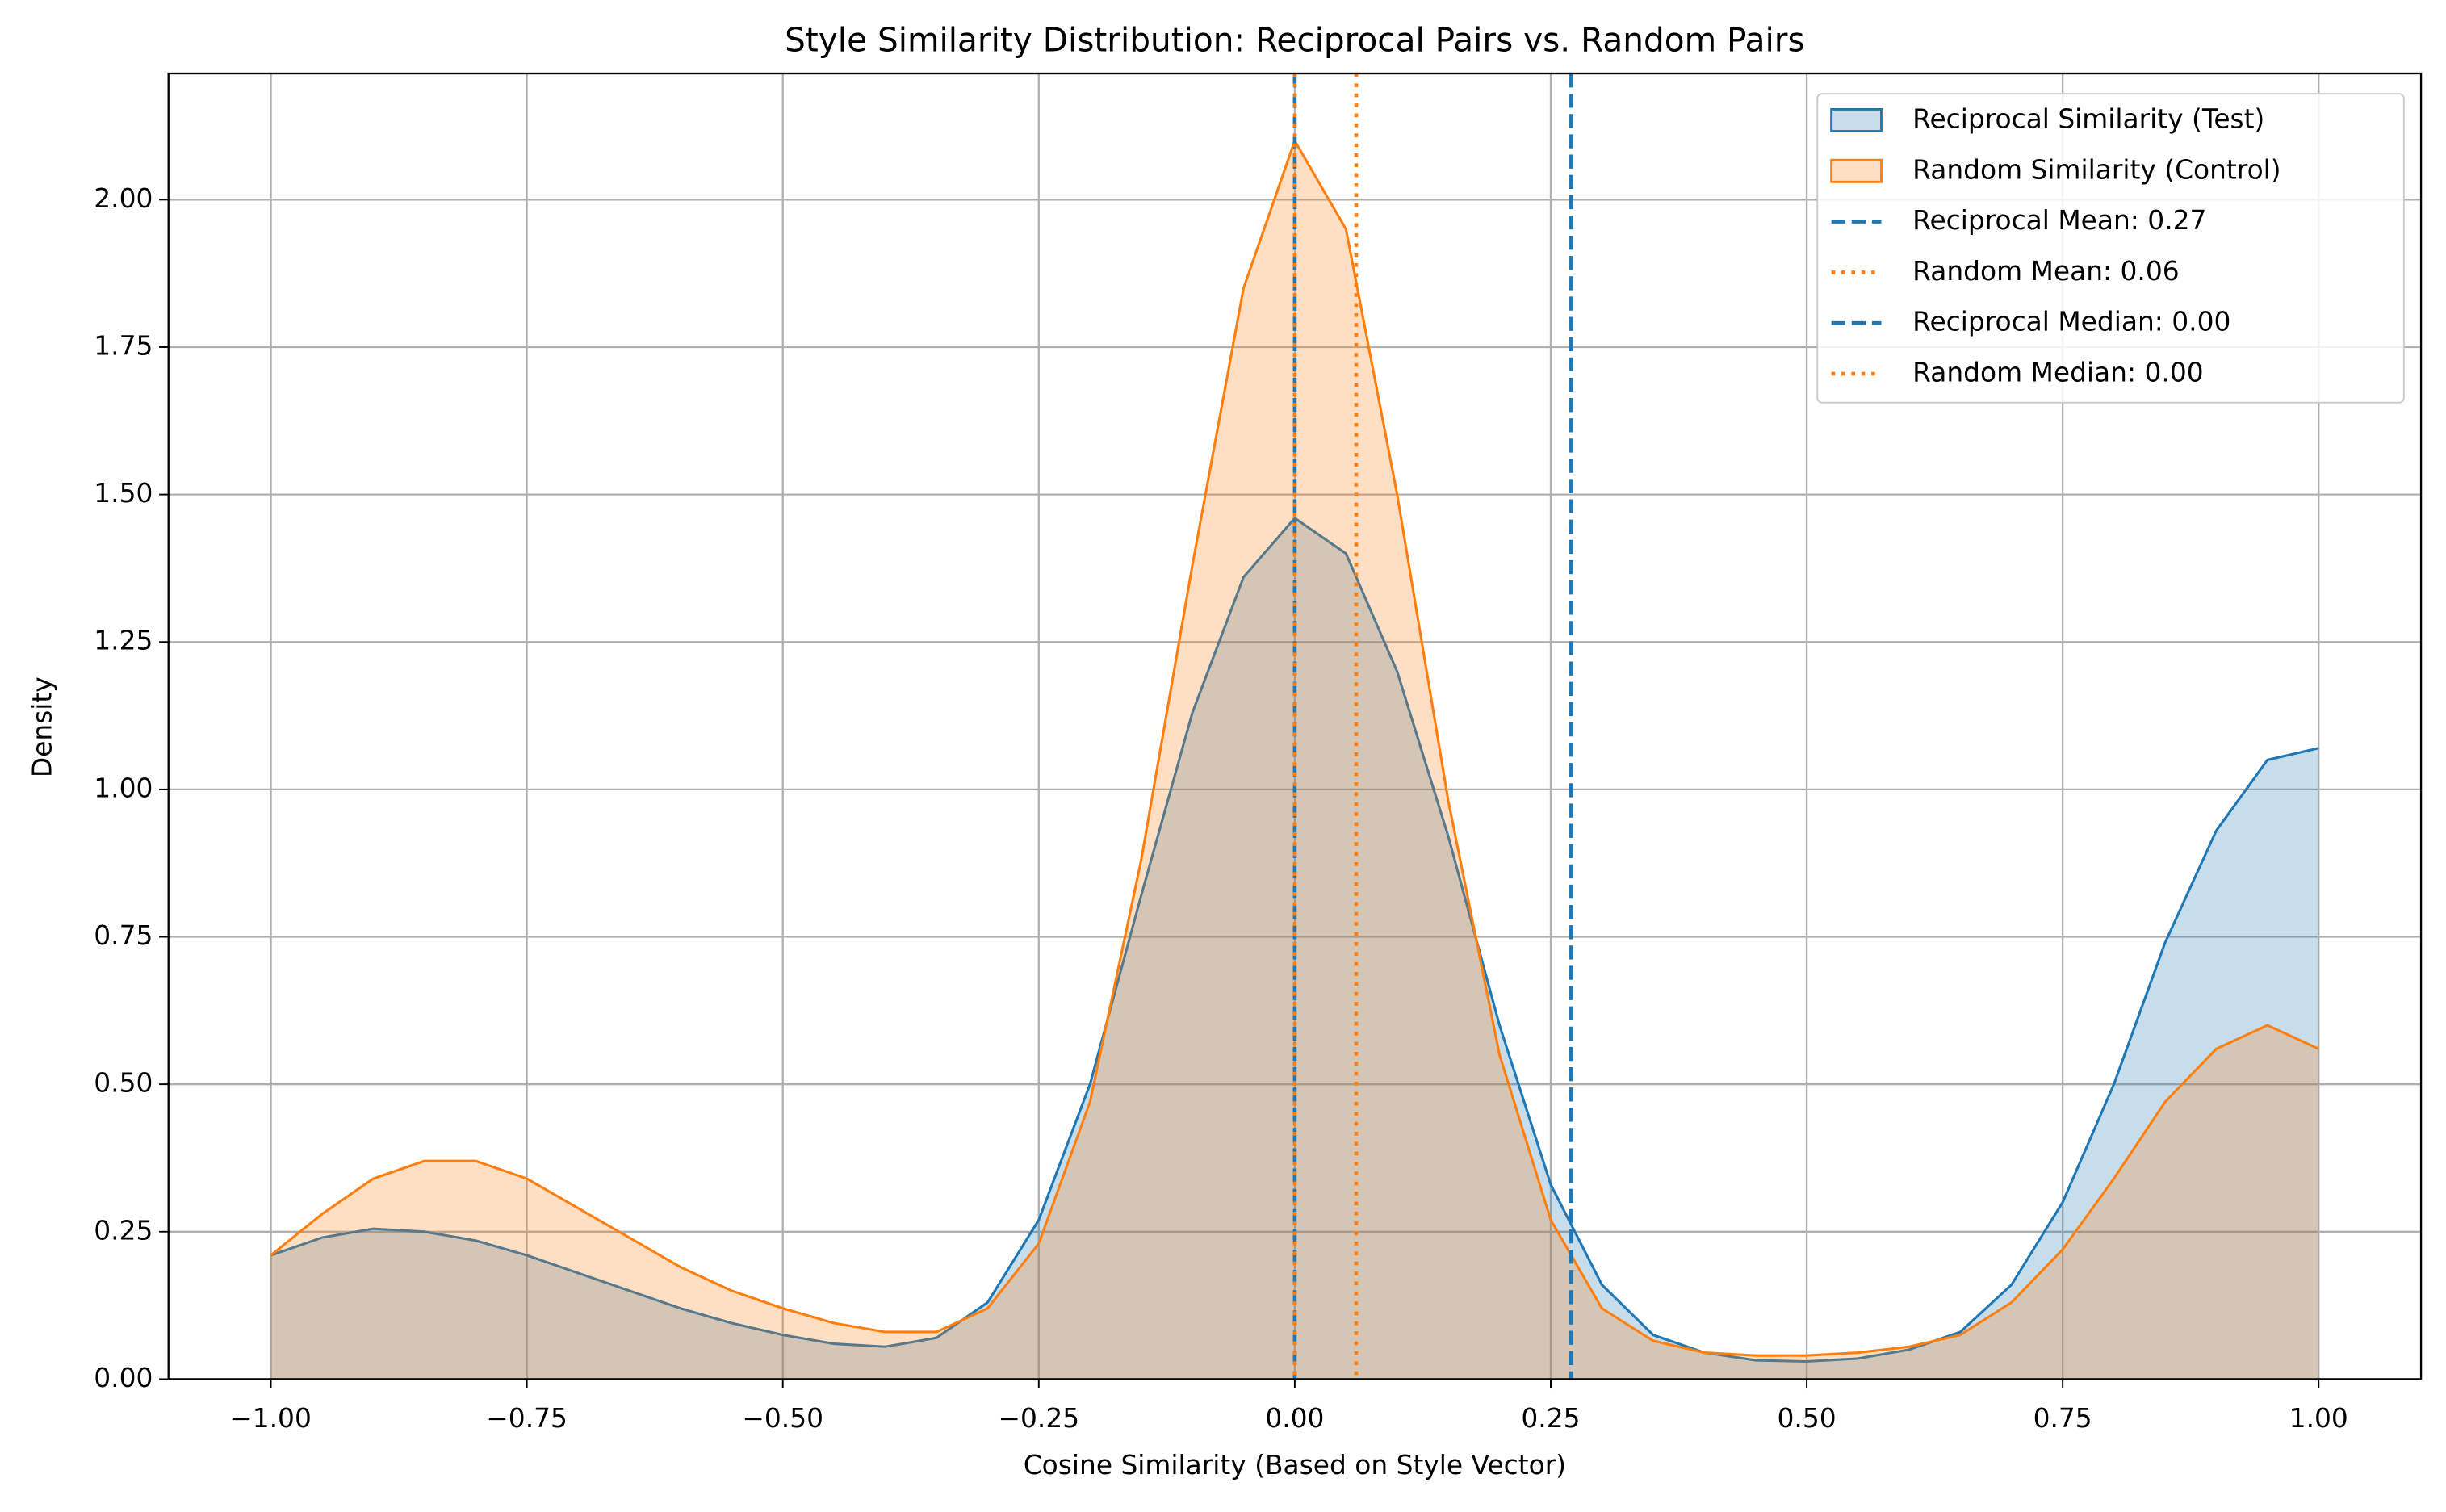 This screenshot has height=1512, width=2446. What do you see at coordinates (1038, 1418) in the screenshot?
I see `x-tick-label: −0.25` at bounding box center [1038, 1418].